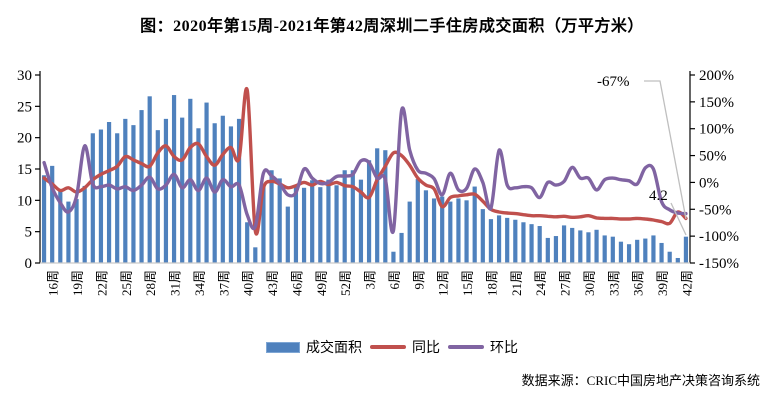  I want to click on x-axis-label: 36周, so click(638, 283).